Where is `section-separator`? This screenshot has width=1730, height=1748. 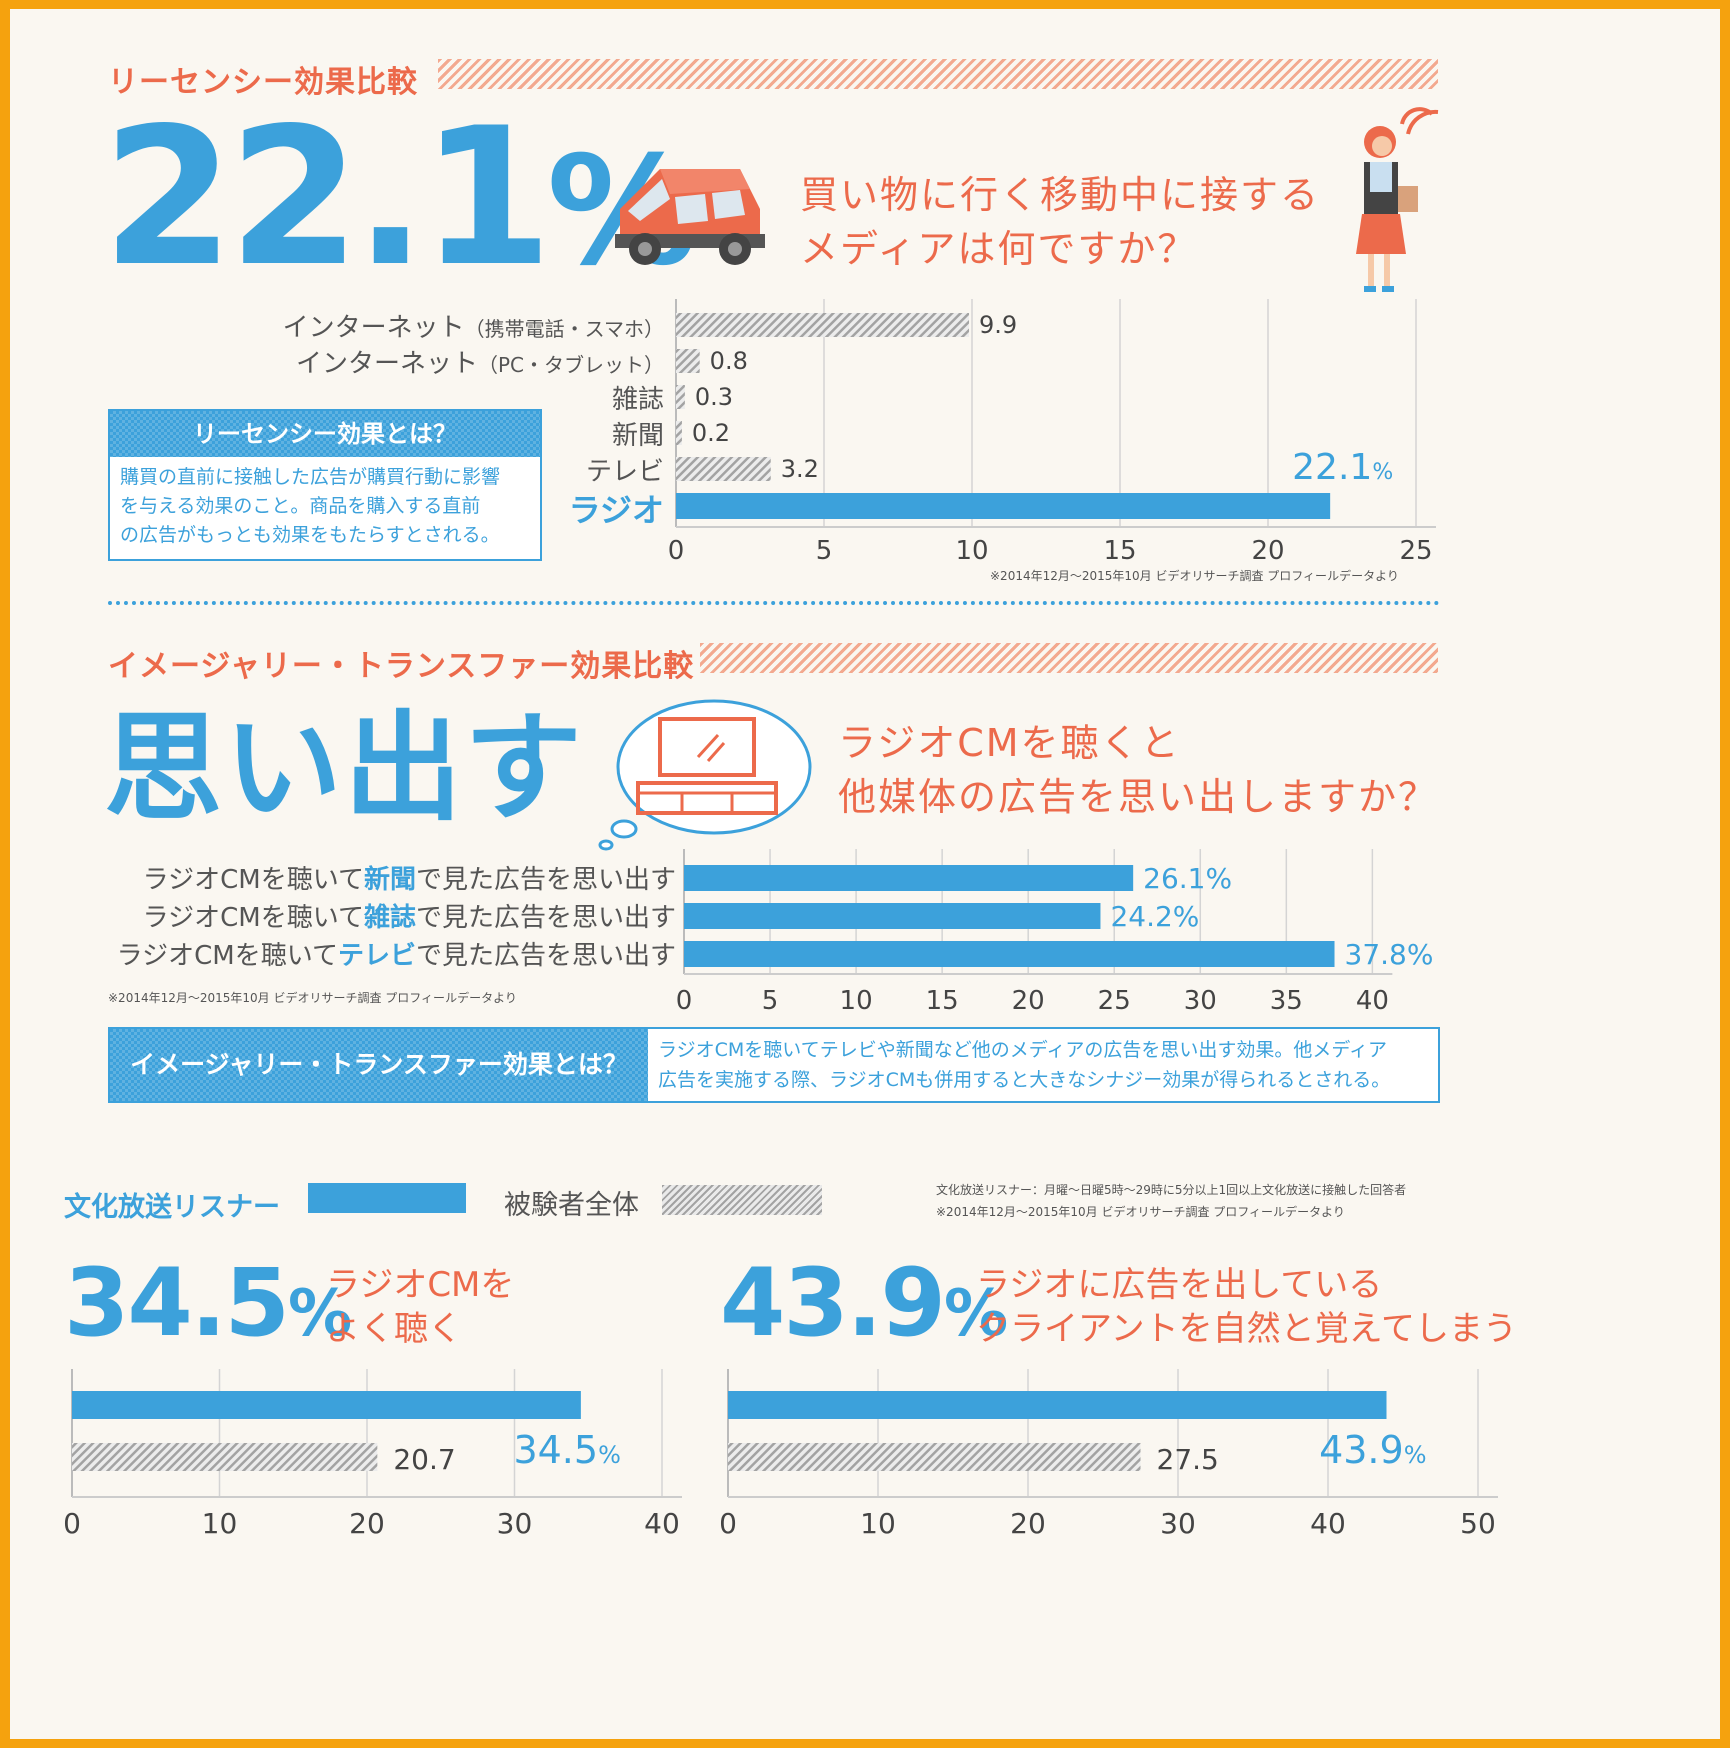 section-separator is located at coordinates (774, 603).